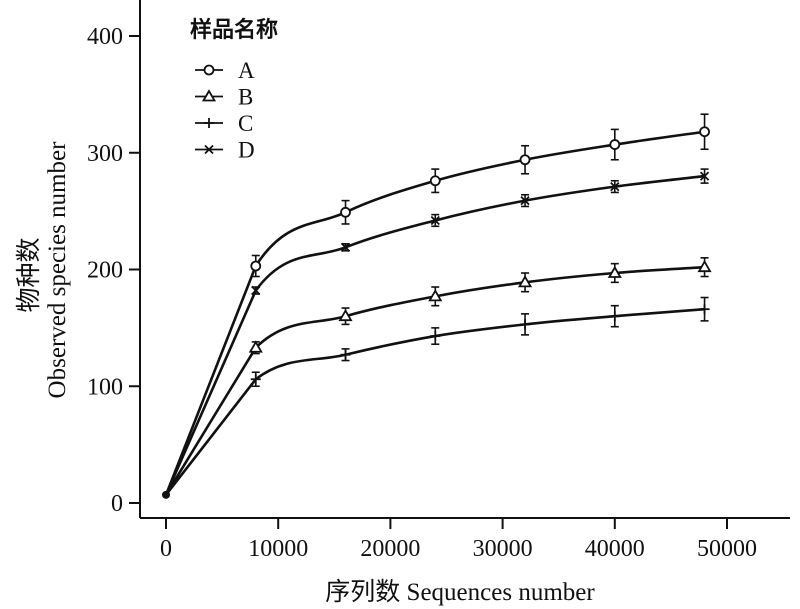 The width and height of the screenshot is (800, 609). Describe the element at coordinates (105, 271) in the screenshot. I see `y-tick-label: 200` at that location.